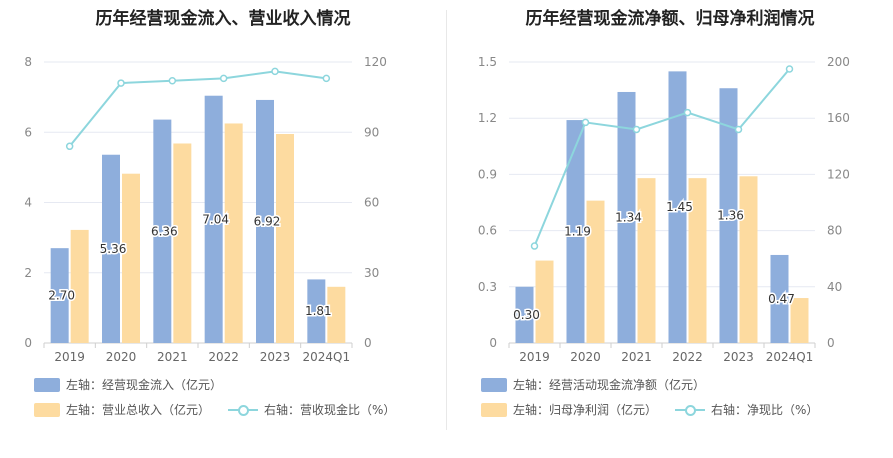  I want to click on bar-data-label: 1.34, so click(628, 217).